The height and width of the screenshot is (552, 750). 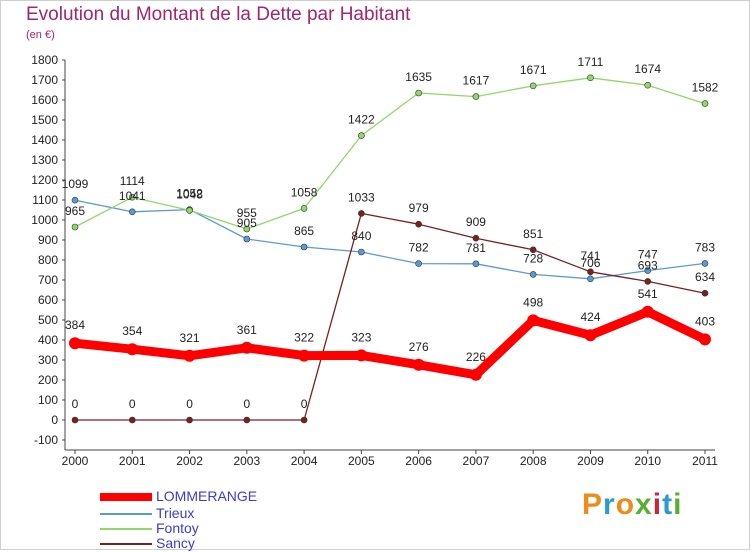 What do you see at coordinates (44, 160) in the screenshot?
I see `y-tick-label: 1300` at bounding box center [44, 160].